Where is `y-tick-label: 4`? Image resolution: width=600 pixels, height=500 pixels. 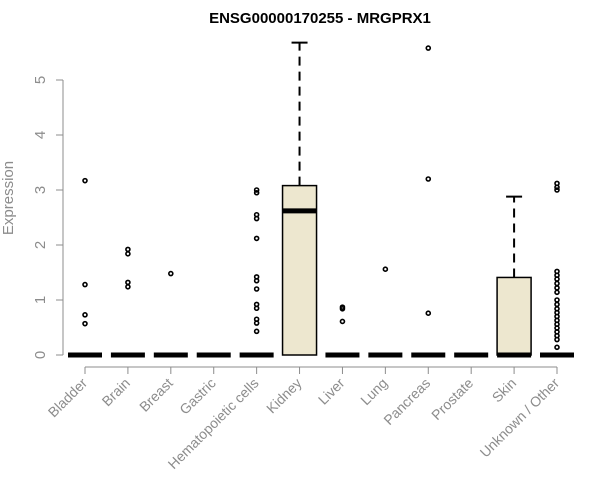
y-tick-label: 4 is located at coordinates (40, 135).